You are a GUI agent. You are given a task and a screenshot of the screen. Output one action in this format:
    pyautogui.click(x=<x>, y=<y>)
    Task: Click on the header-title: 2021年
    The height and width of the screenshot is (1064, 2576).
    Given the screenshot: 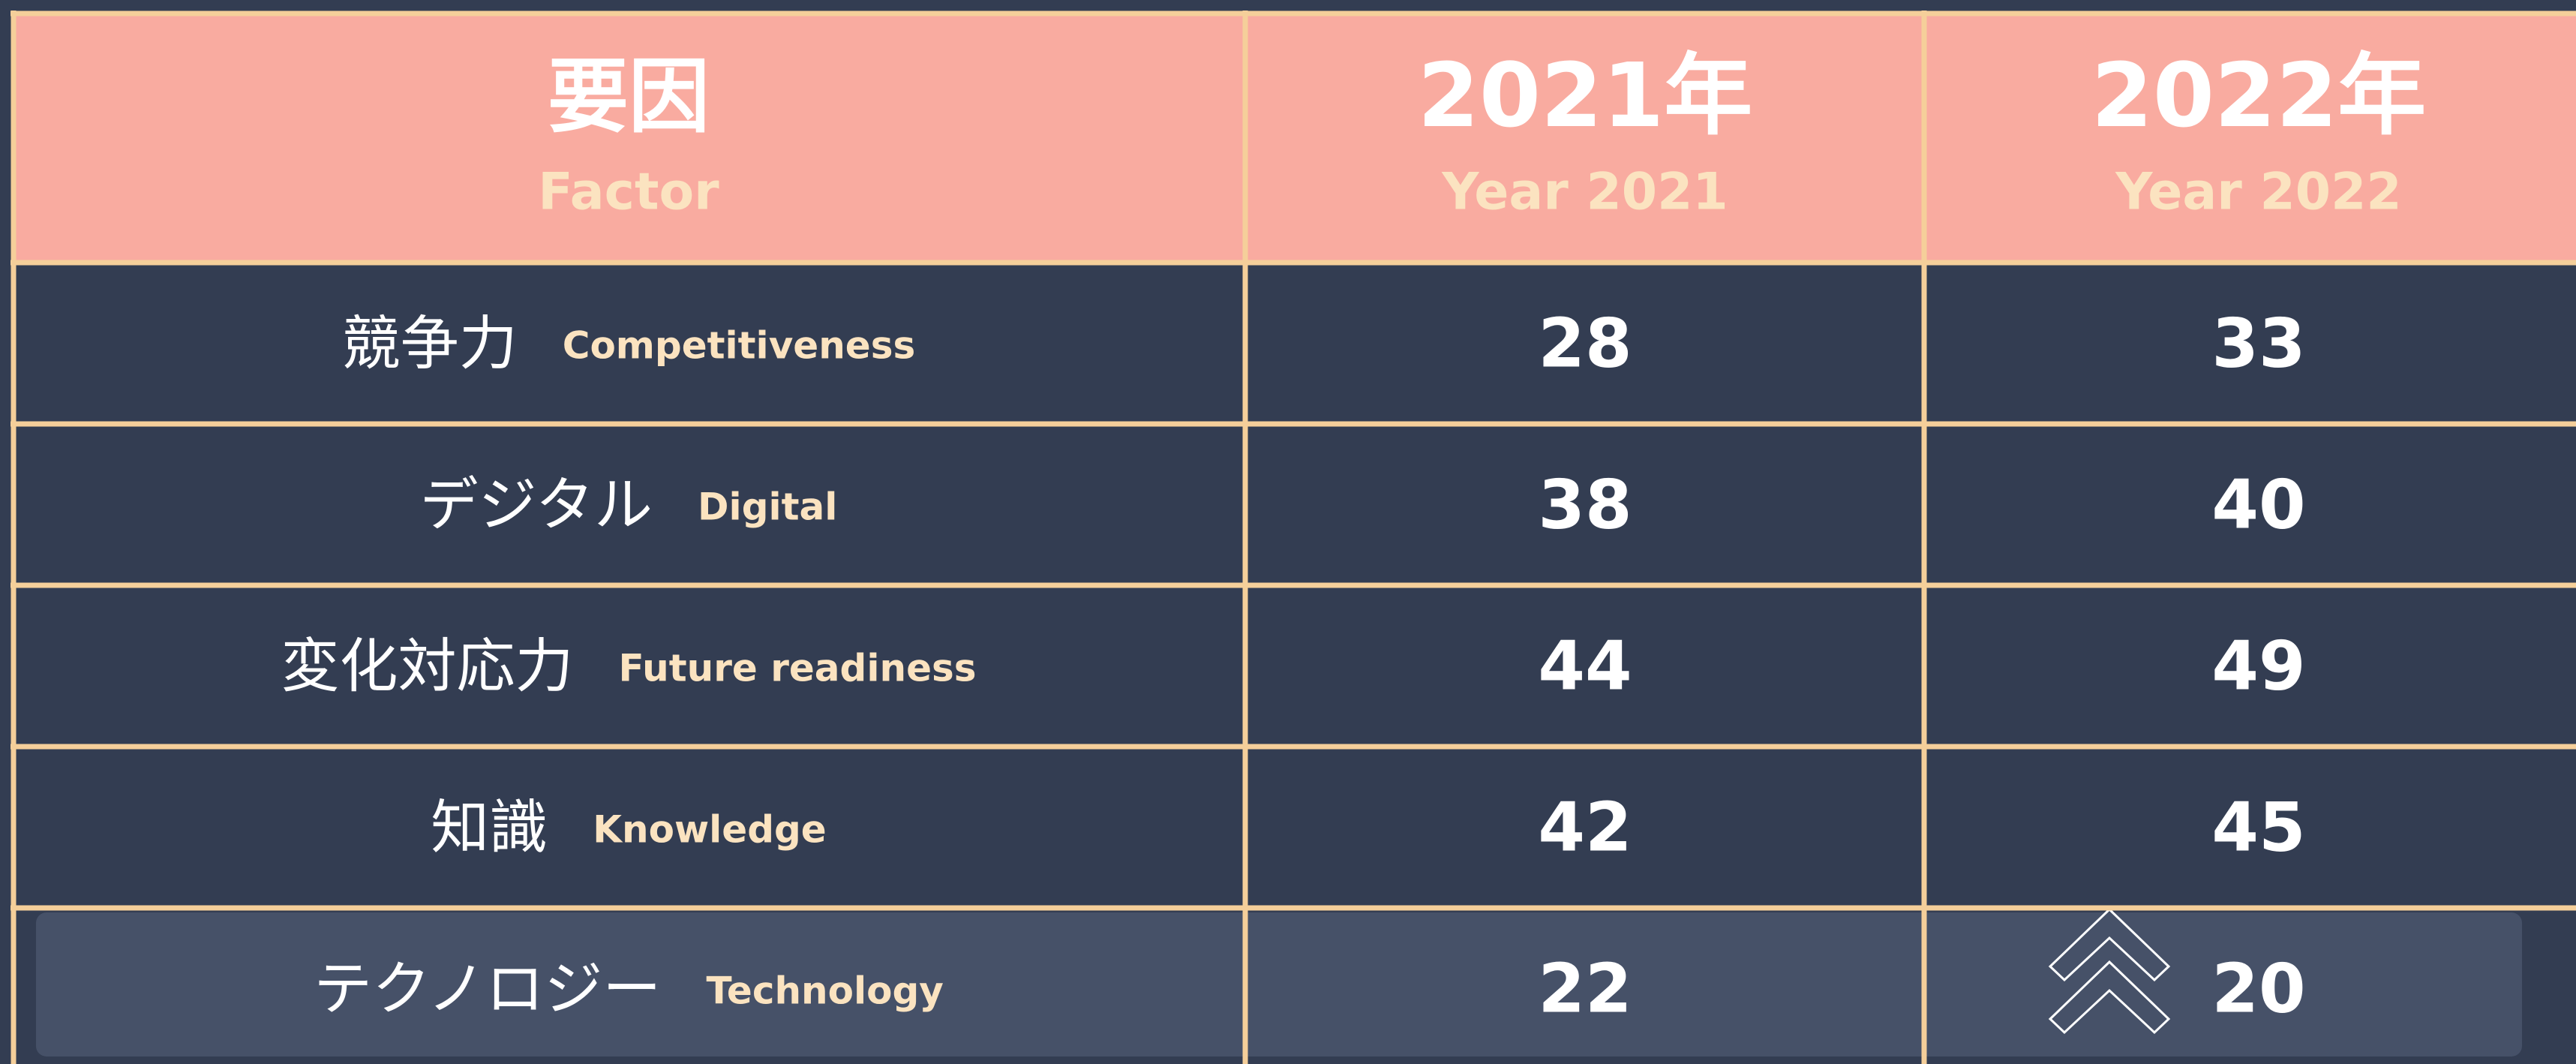 What is the action you would take?
    pyautogui.click(x=1585, y=95)
    